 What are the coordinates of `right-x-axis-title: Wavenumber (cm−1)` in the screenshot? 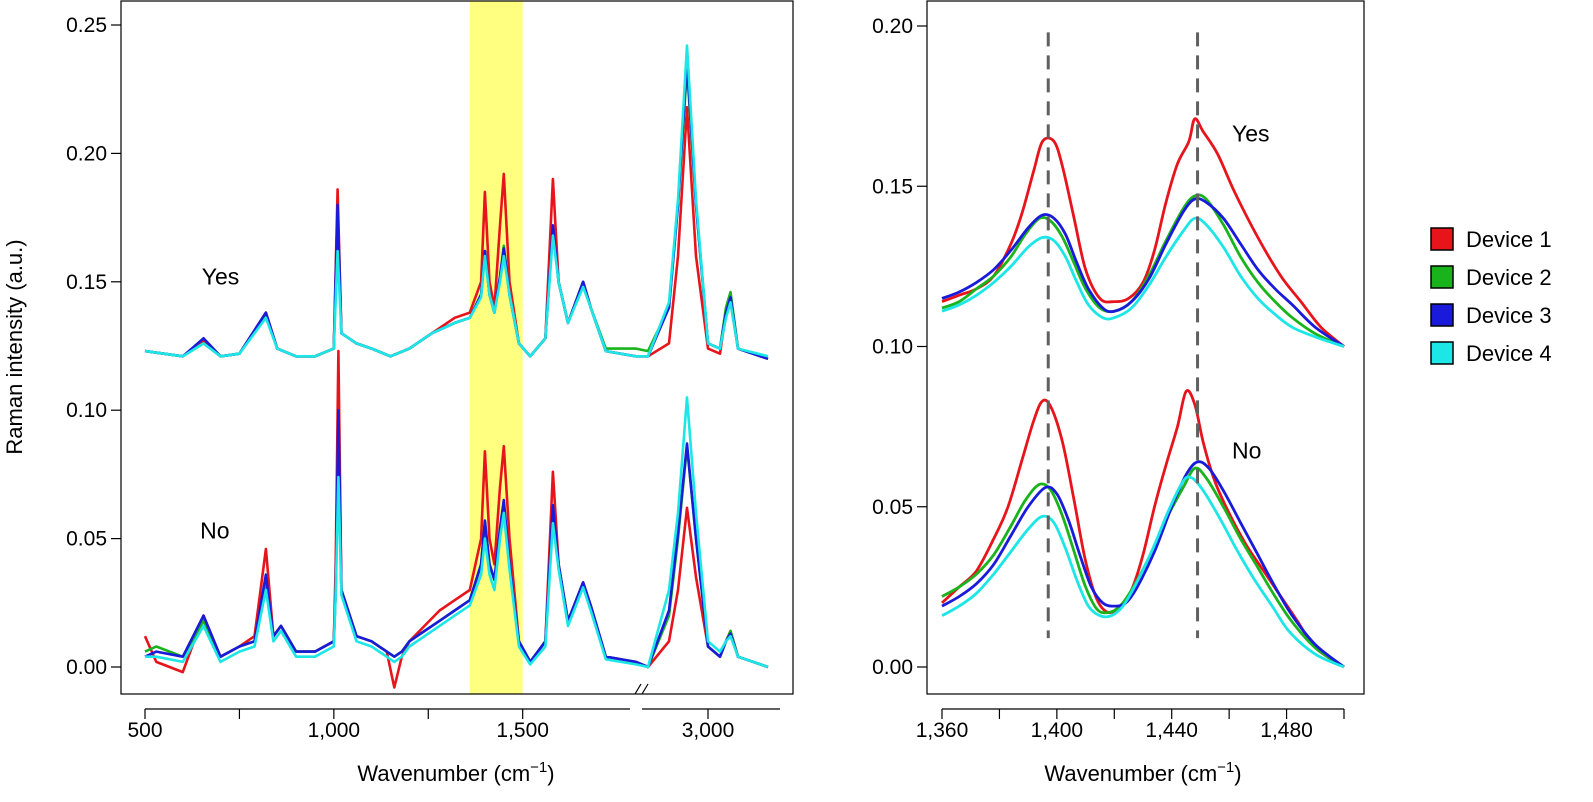 It's located at (1142, 772).